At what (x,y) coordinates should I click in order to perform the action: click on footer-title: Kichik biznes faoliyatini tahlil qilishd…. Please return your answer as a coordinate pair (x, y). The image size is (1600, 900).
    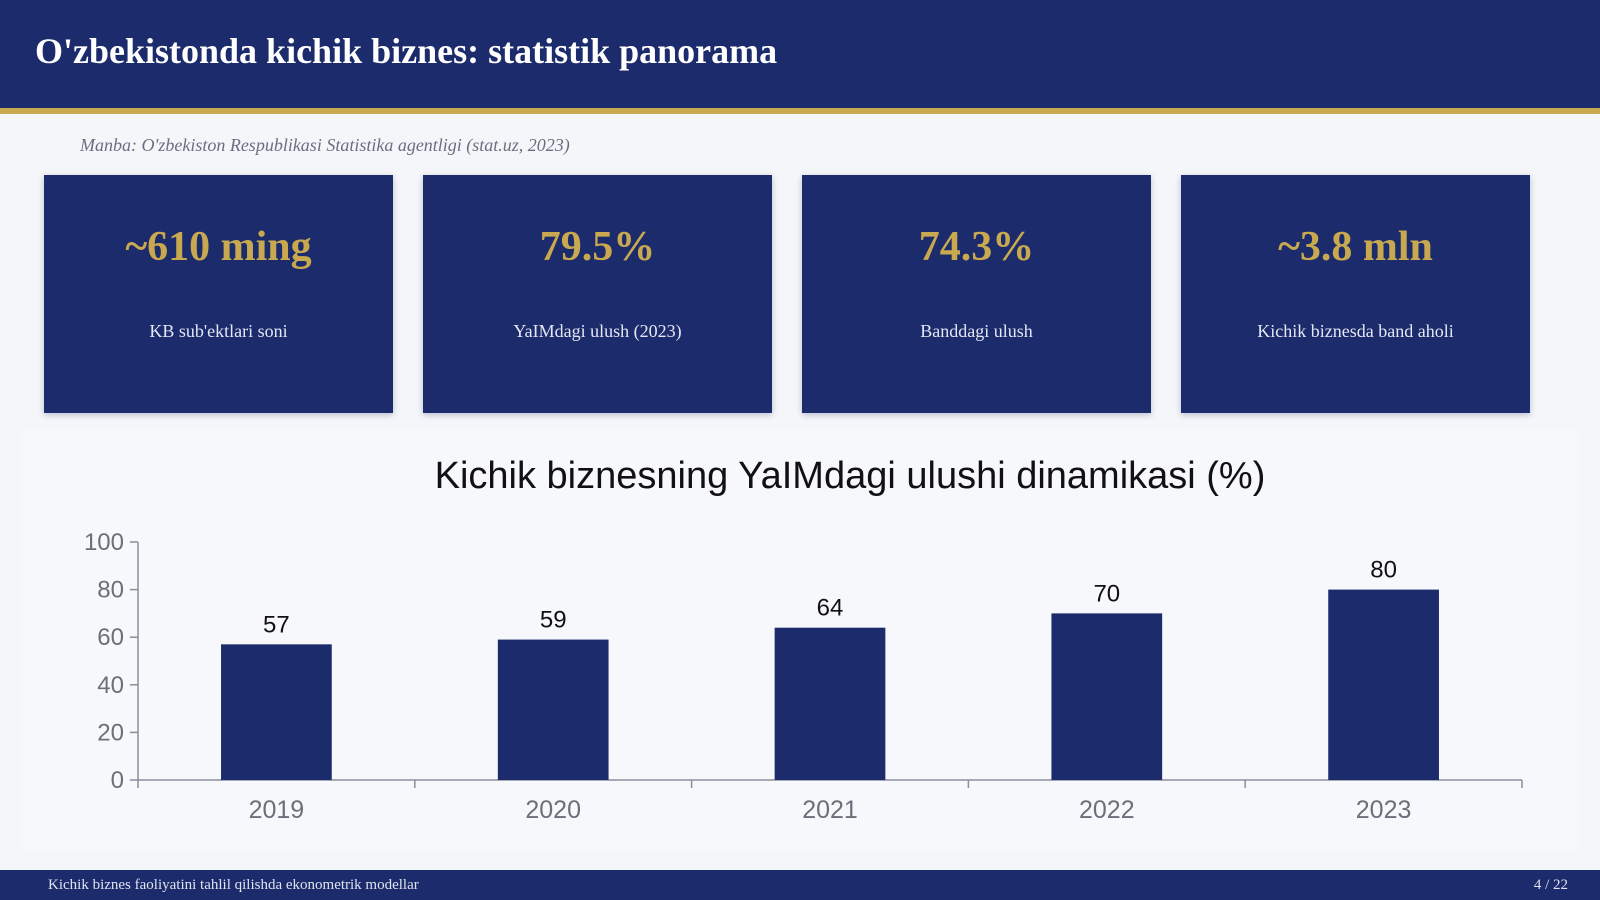
    Looking at the image, I should click on (233, 885).